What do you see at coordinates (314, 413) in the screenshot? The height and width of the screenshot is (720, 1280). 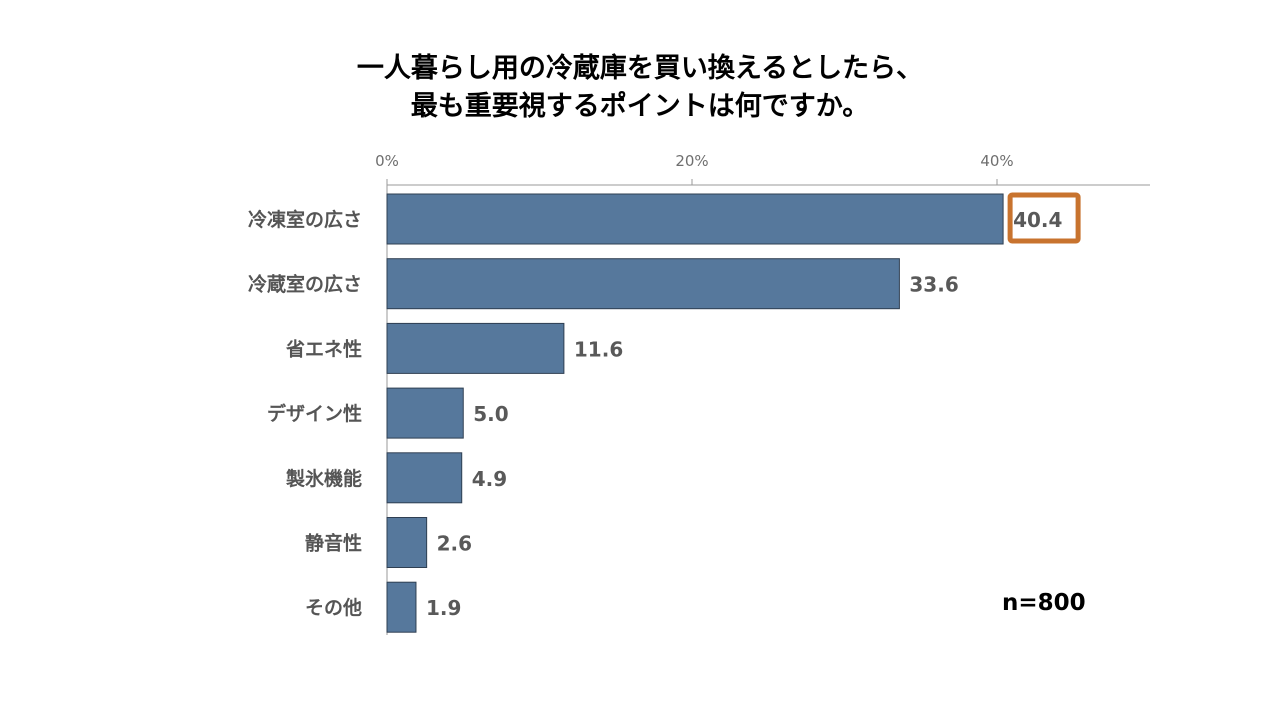 I see `category-label: デザイン性` at bounding box center [314, 413].